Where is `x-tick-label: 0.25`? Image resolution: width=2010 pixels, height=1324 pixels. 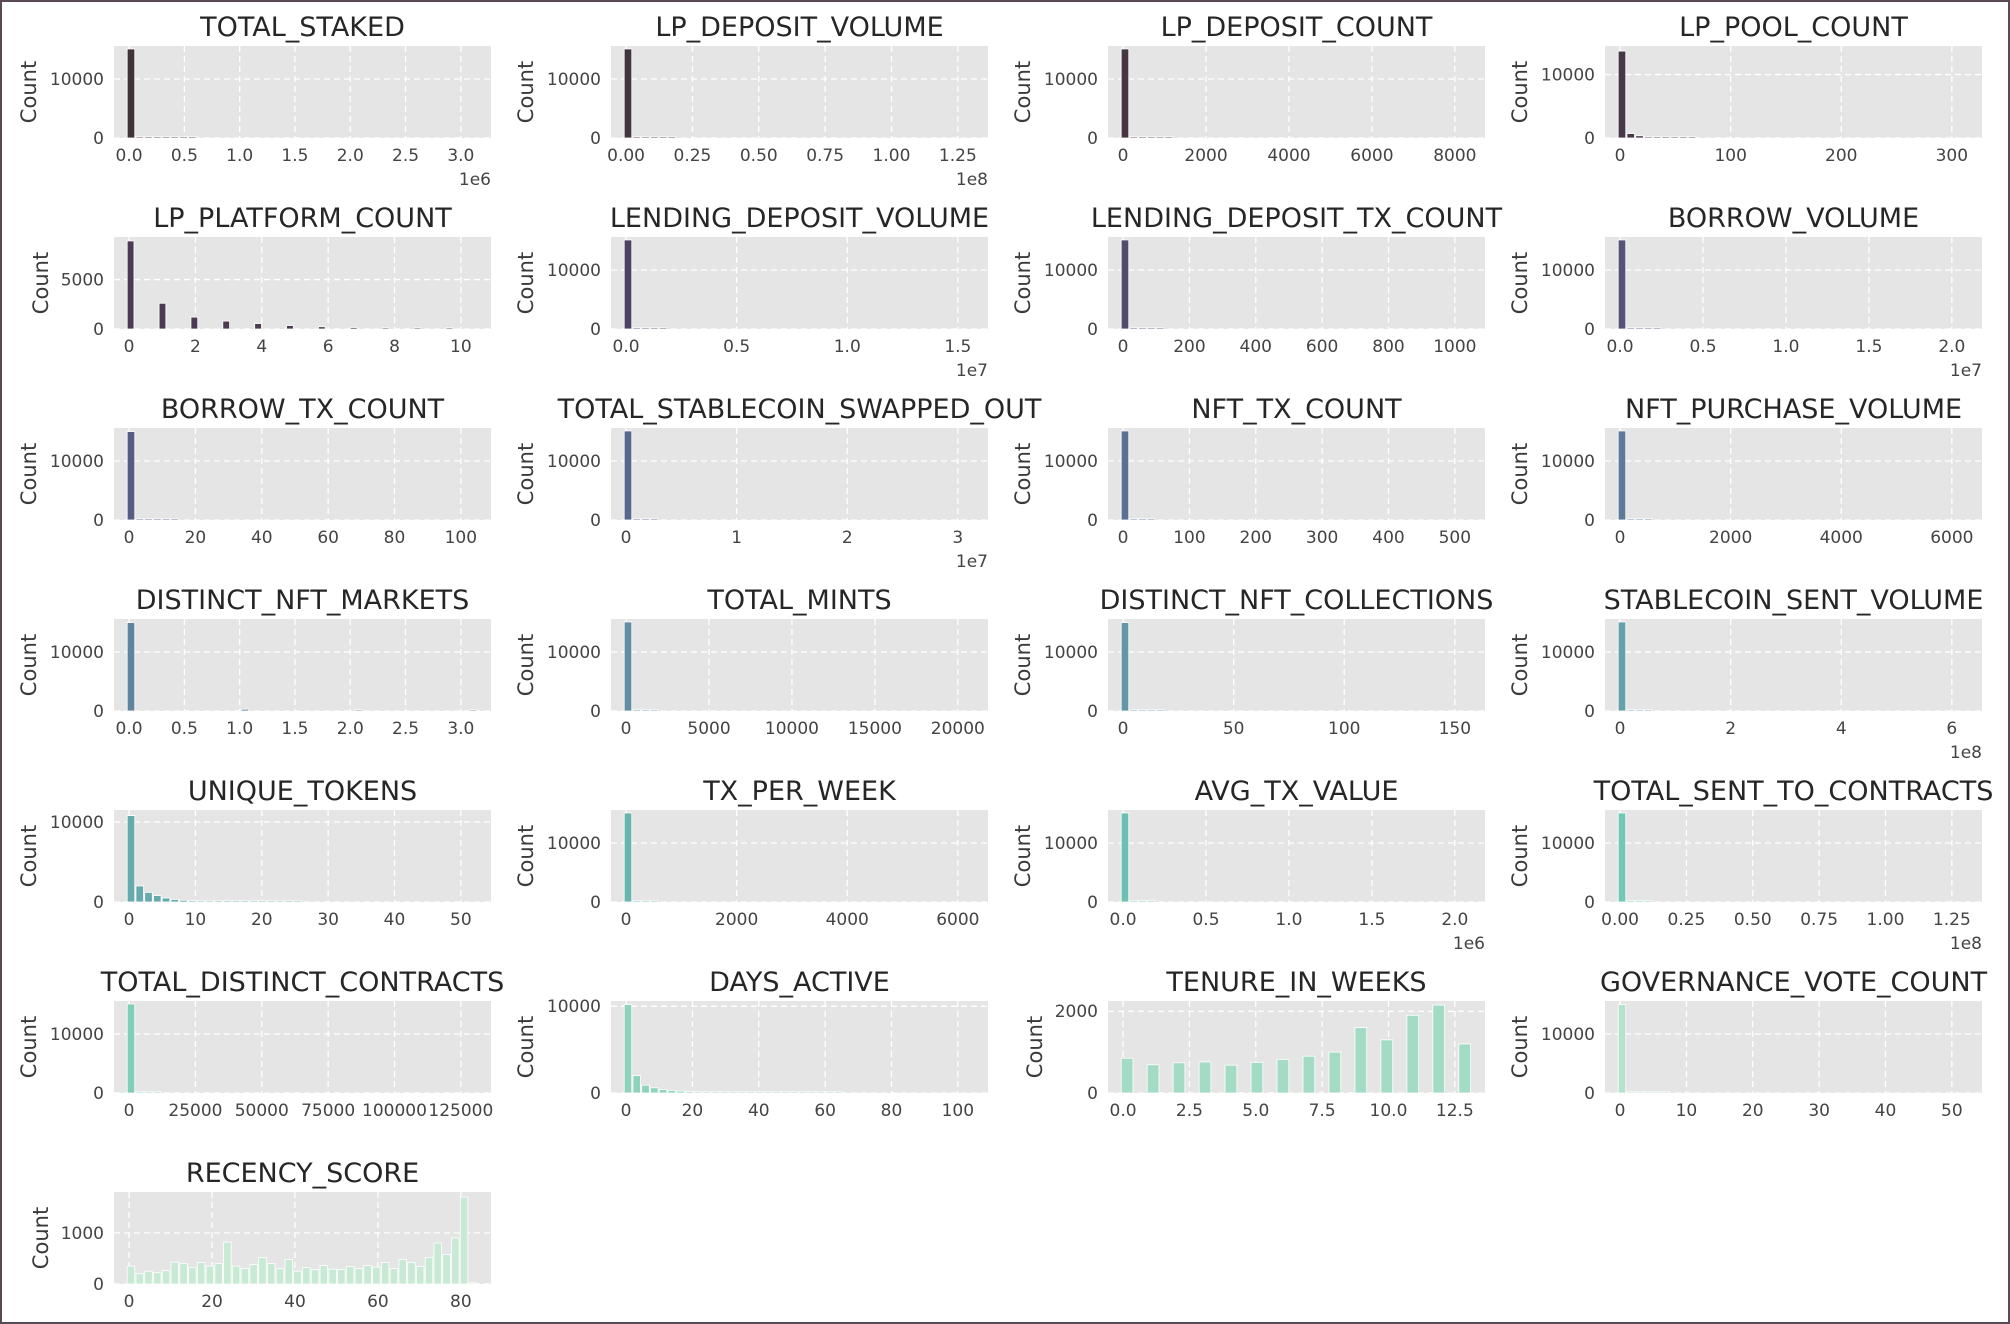
x-tick-label: 0.25 is located at coordinates (1687, 920).